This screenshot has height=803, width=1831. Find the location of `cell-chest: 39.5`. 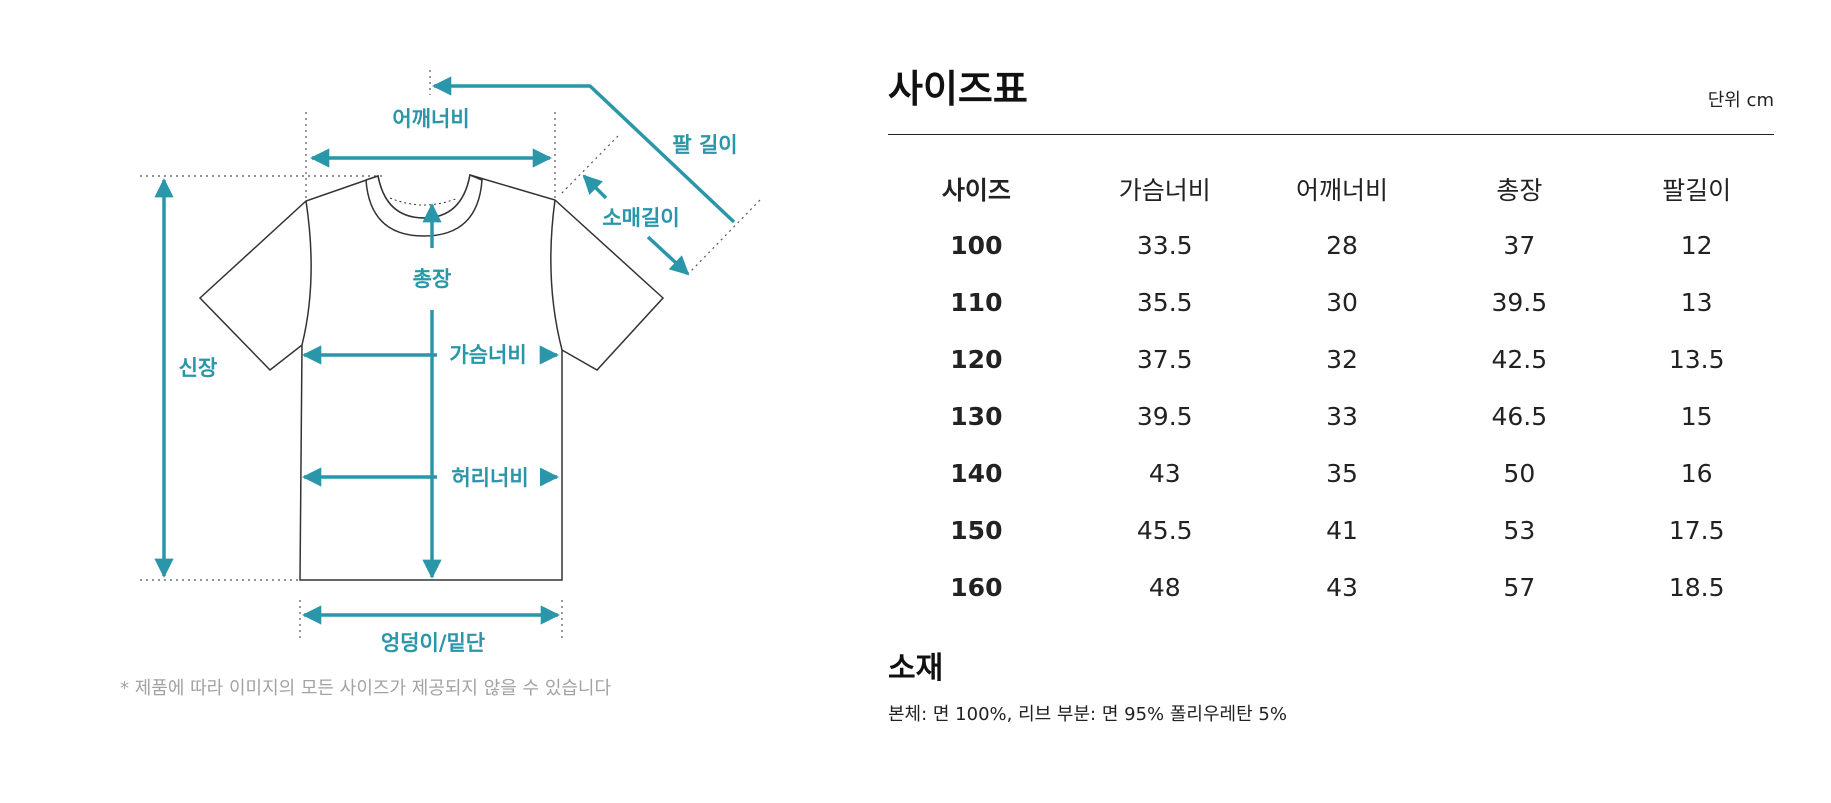

cell-chest: 39.5 is located at coordinates (1164, 416).